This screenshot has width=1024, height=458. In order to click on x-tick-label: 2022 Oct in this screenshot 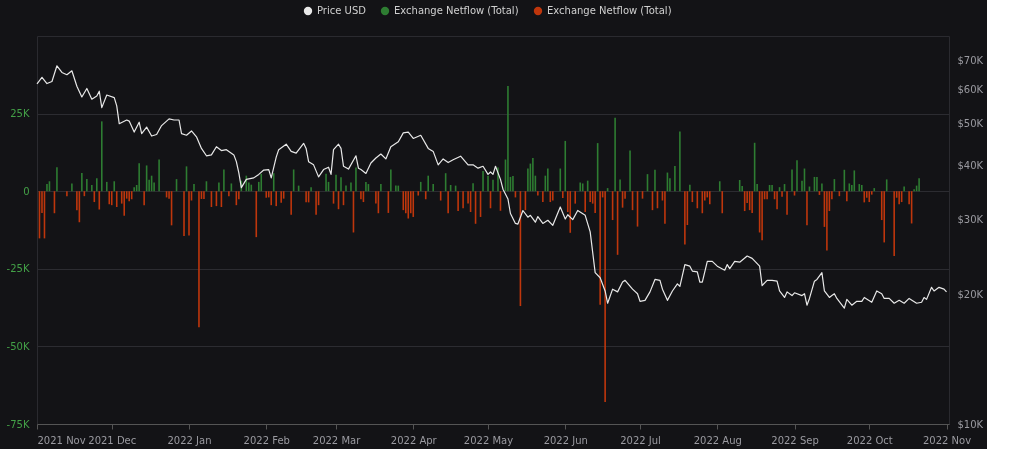, I will do `click(869, 440)`.